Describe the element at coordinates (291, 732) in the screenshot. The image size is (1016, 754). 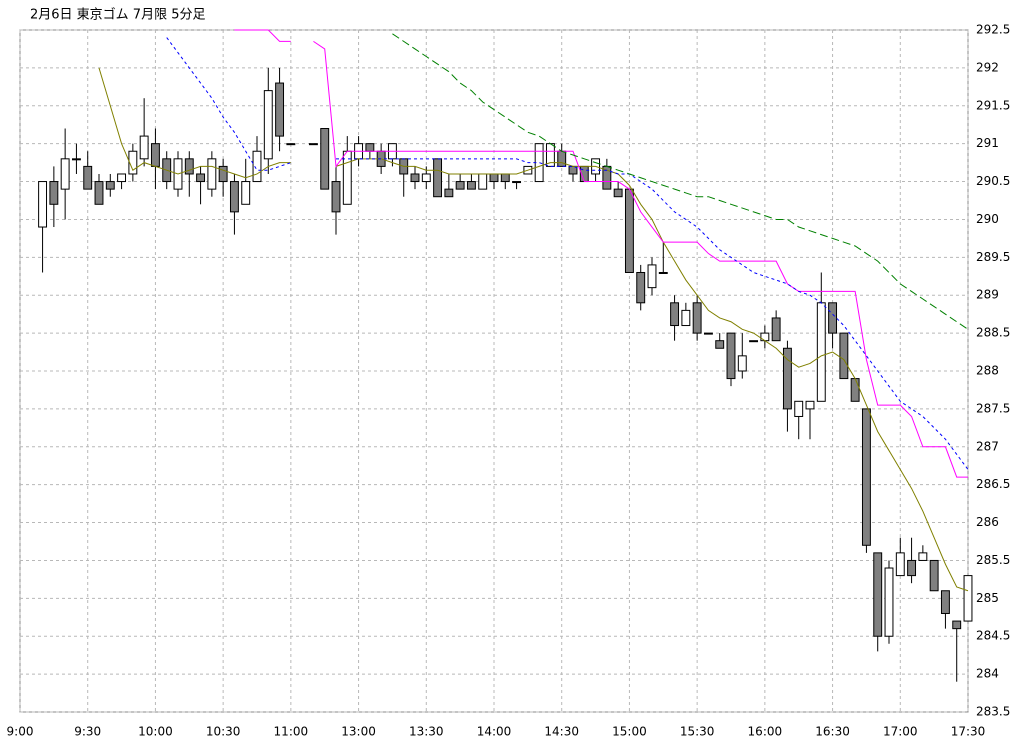
I see `x-tick-label: 11:00` at that location.